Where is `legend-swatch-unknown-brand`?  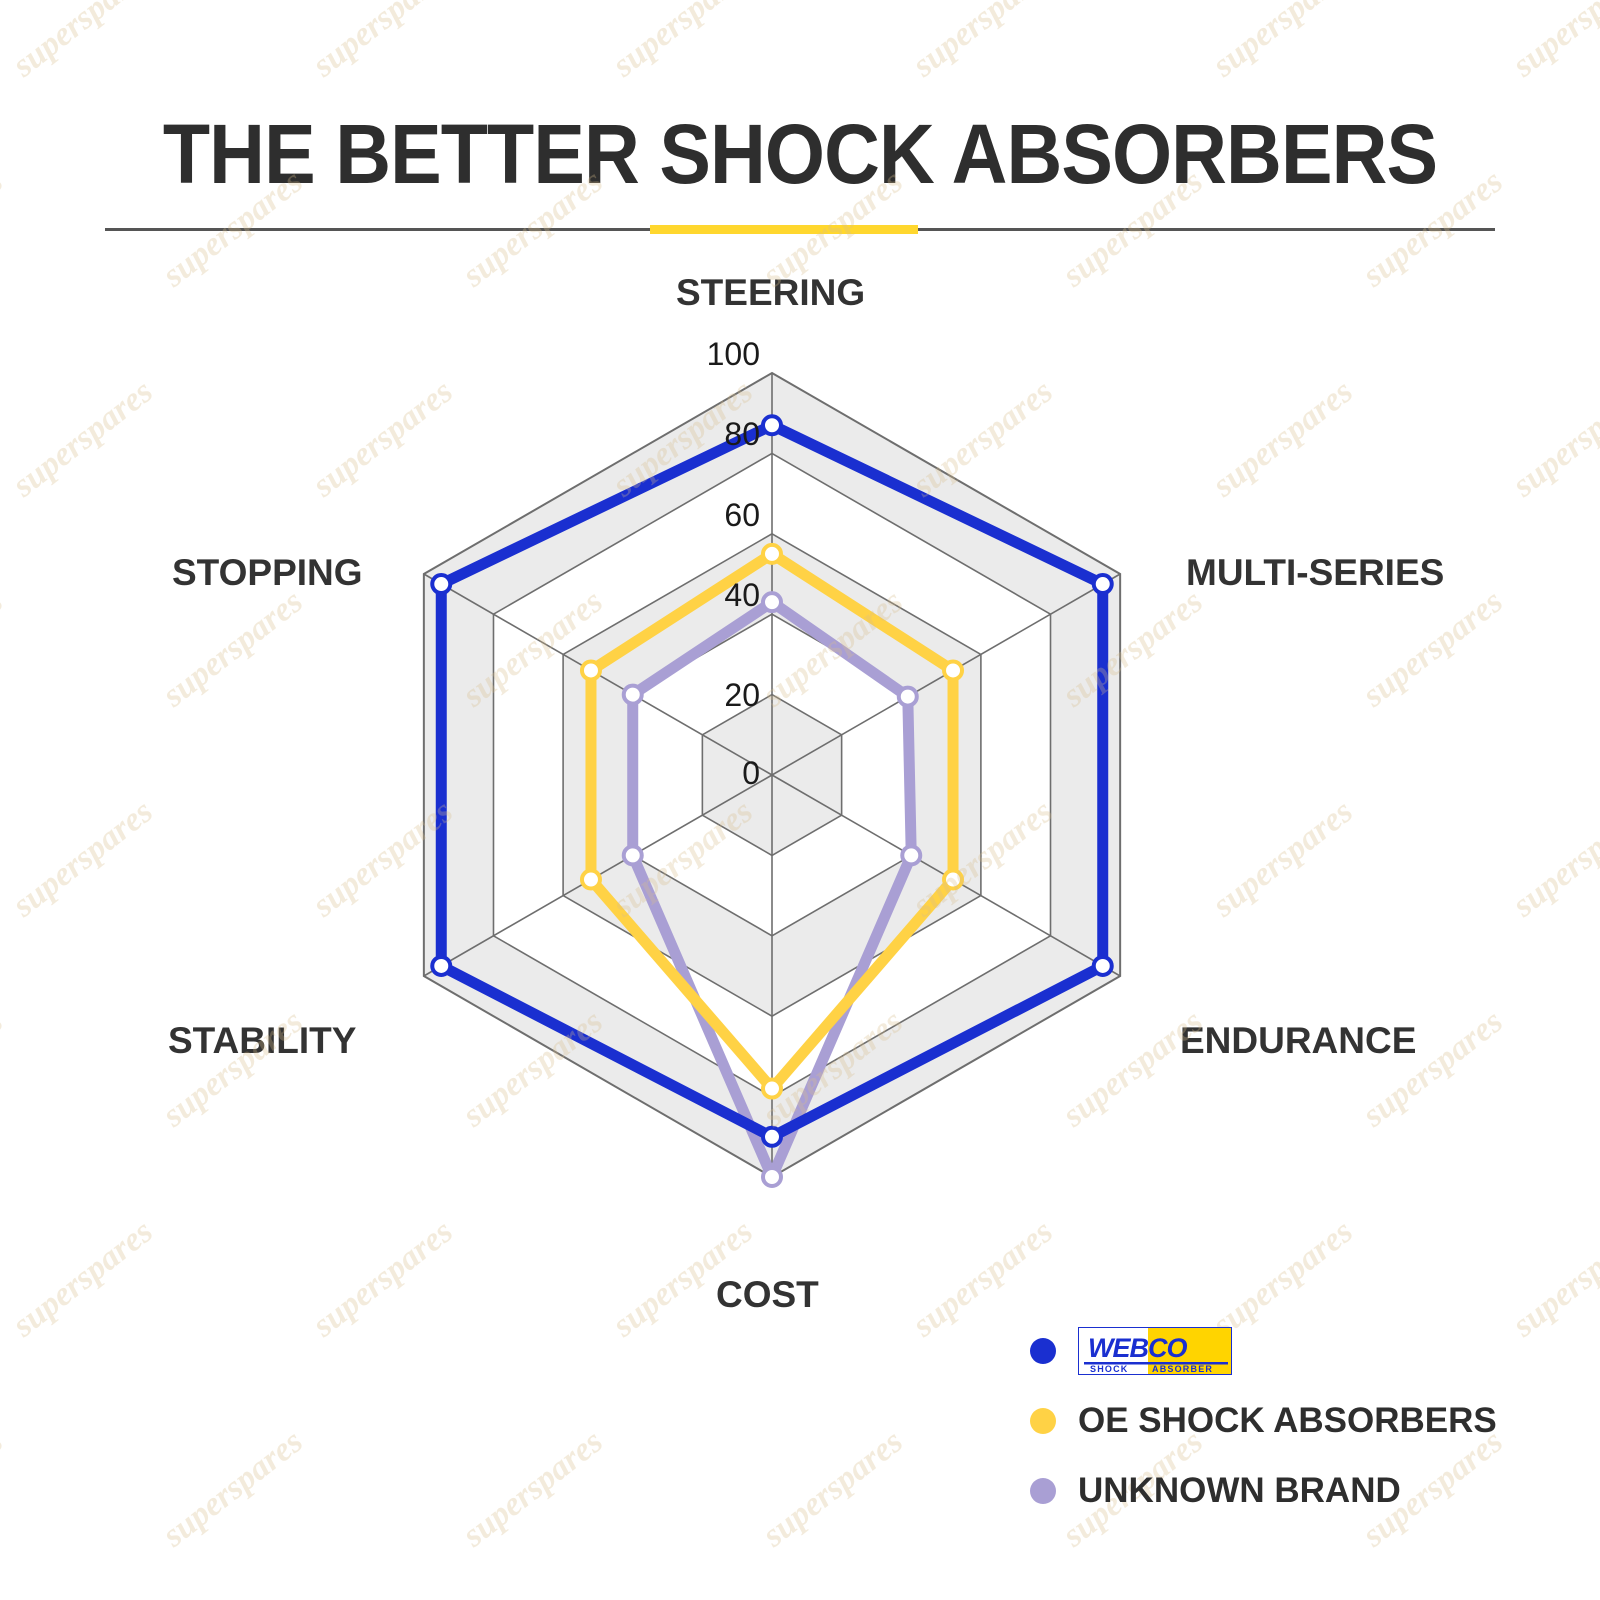 legend-swatch-unknown-brand is located at coordinates (1043, 1491).